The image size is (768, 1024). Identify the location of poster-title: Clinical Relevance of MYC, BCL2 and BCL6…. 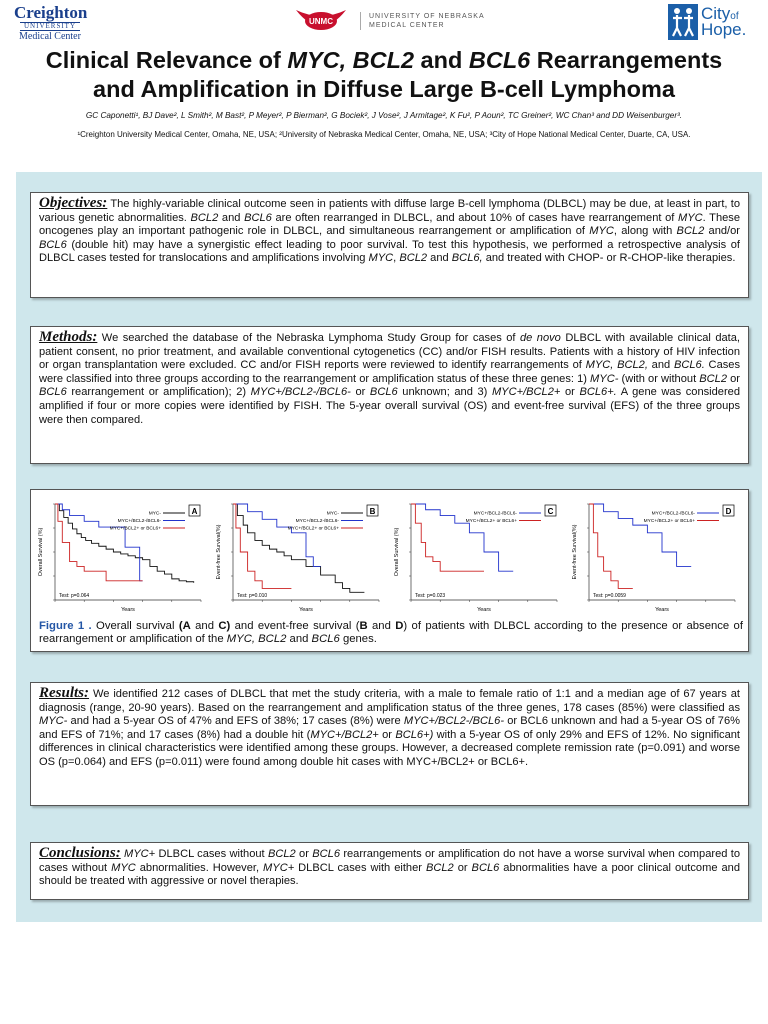
(384, 75).